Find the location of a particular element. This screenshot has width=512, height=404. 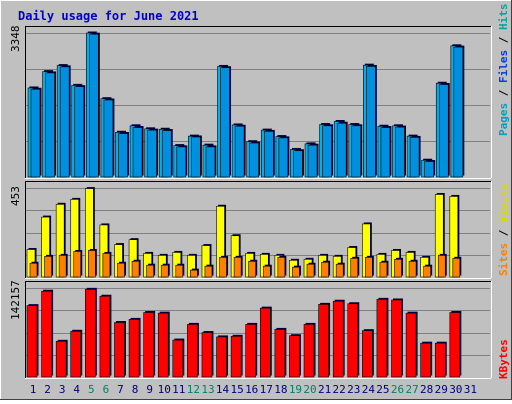

legend-pages: Pages is located at coordinates (503, 119).